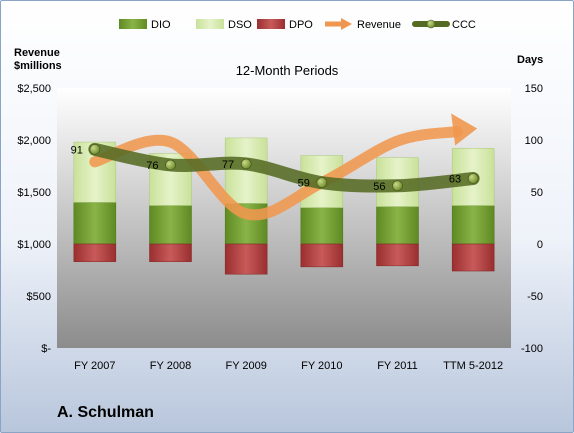  What do you see at coordinates (161, 25) in the screenshot?
I see `legend-label: DIO` at bounding box center [161, 25].